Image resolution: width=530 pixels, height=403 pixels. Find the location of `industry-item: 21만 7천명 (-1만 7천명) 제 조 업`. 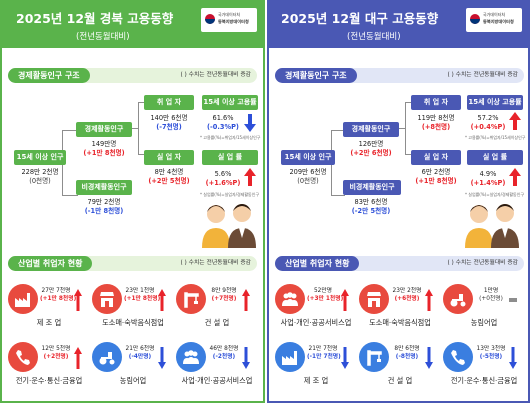

industry-item: 21만 7천명 (-1만 7천명) 제 조 업 is located at coordinates (316, 365).